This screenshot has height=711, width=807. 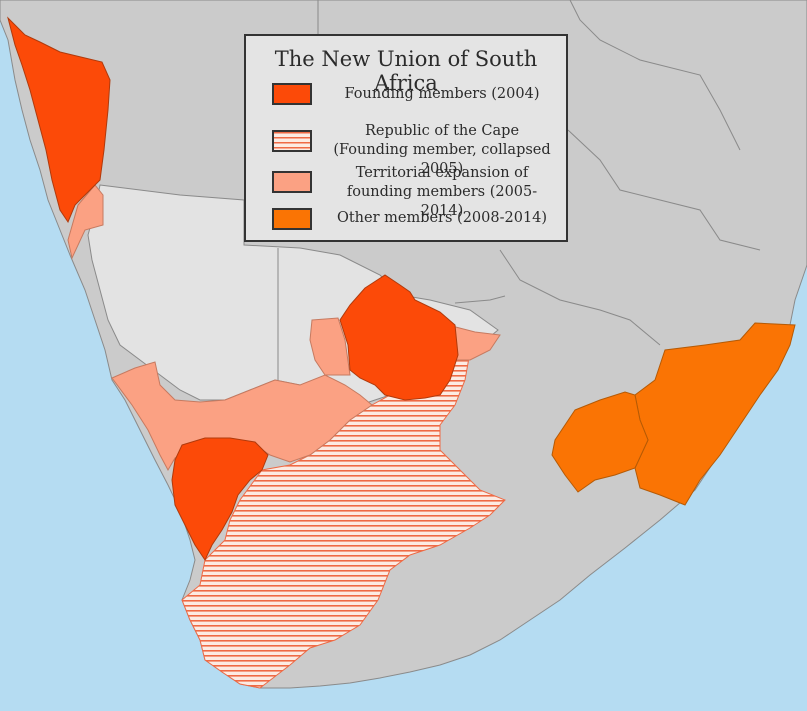 What do you see at coordinates (715, 414) in the screenshot?
I see `region-other-east` at bounding box center [715, 414].